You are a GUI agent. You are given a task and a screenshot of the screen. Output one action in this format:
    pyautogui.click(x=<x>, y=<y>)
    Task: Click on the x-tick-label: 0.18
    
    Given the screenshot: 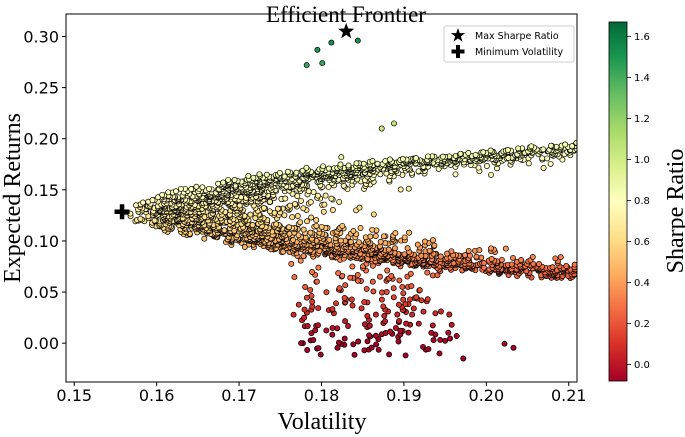 What is the action you would take?
    pyautogui.click(x=322, y=395)
    